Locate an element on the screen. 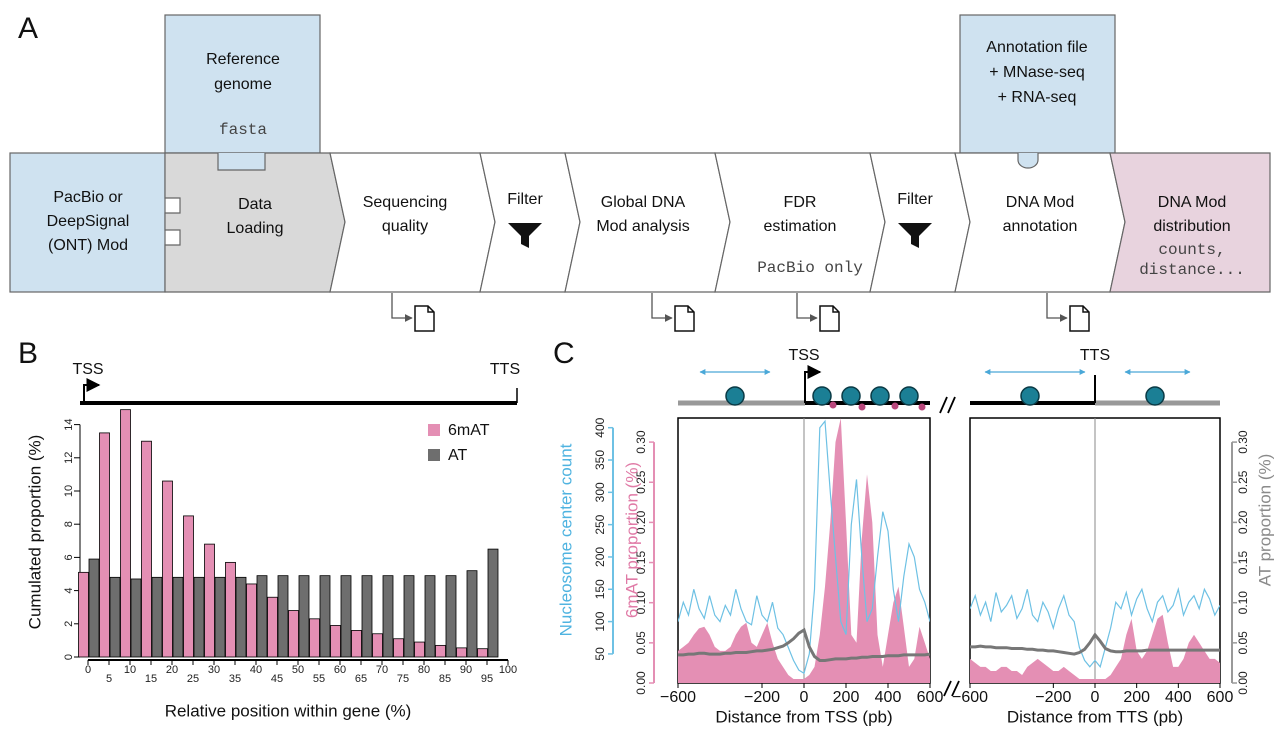 The width and height of the screenshot is (1280, 731). y3-axis-tick-label: 100 is located at coordinates (600, 621).